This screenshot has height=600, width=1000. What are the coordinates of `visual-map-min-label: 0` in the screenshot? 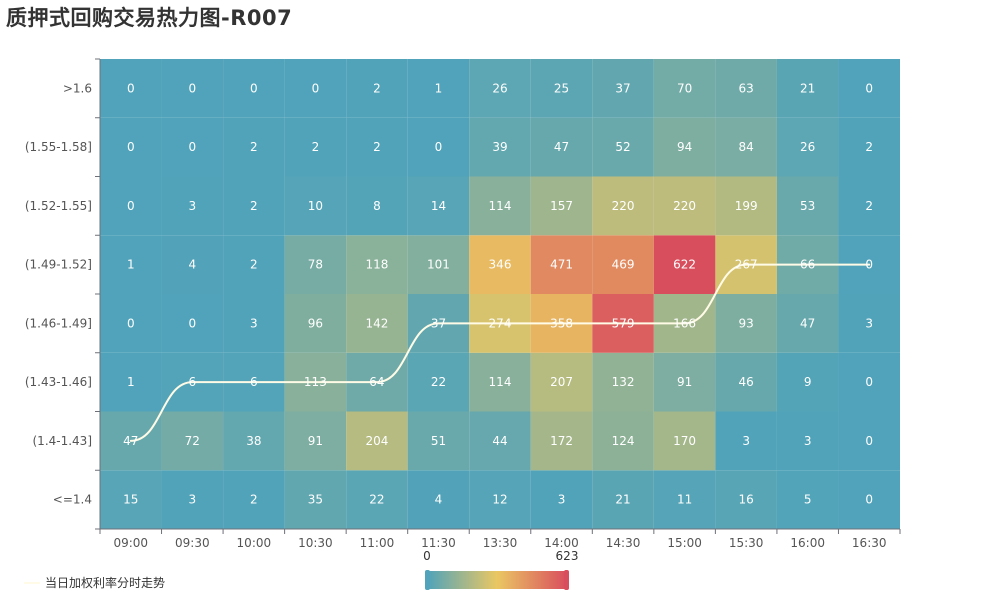 It's located at (427, 556).